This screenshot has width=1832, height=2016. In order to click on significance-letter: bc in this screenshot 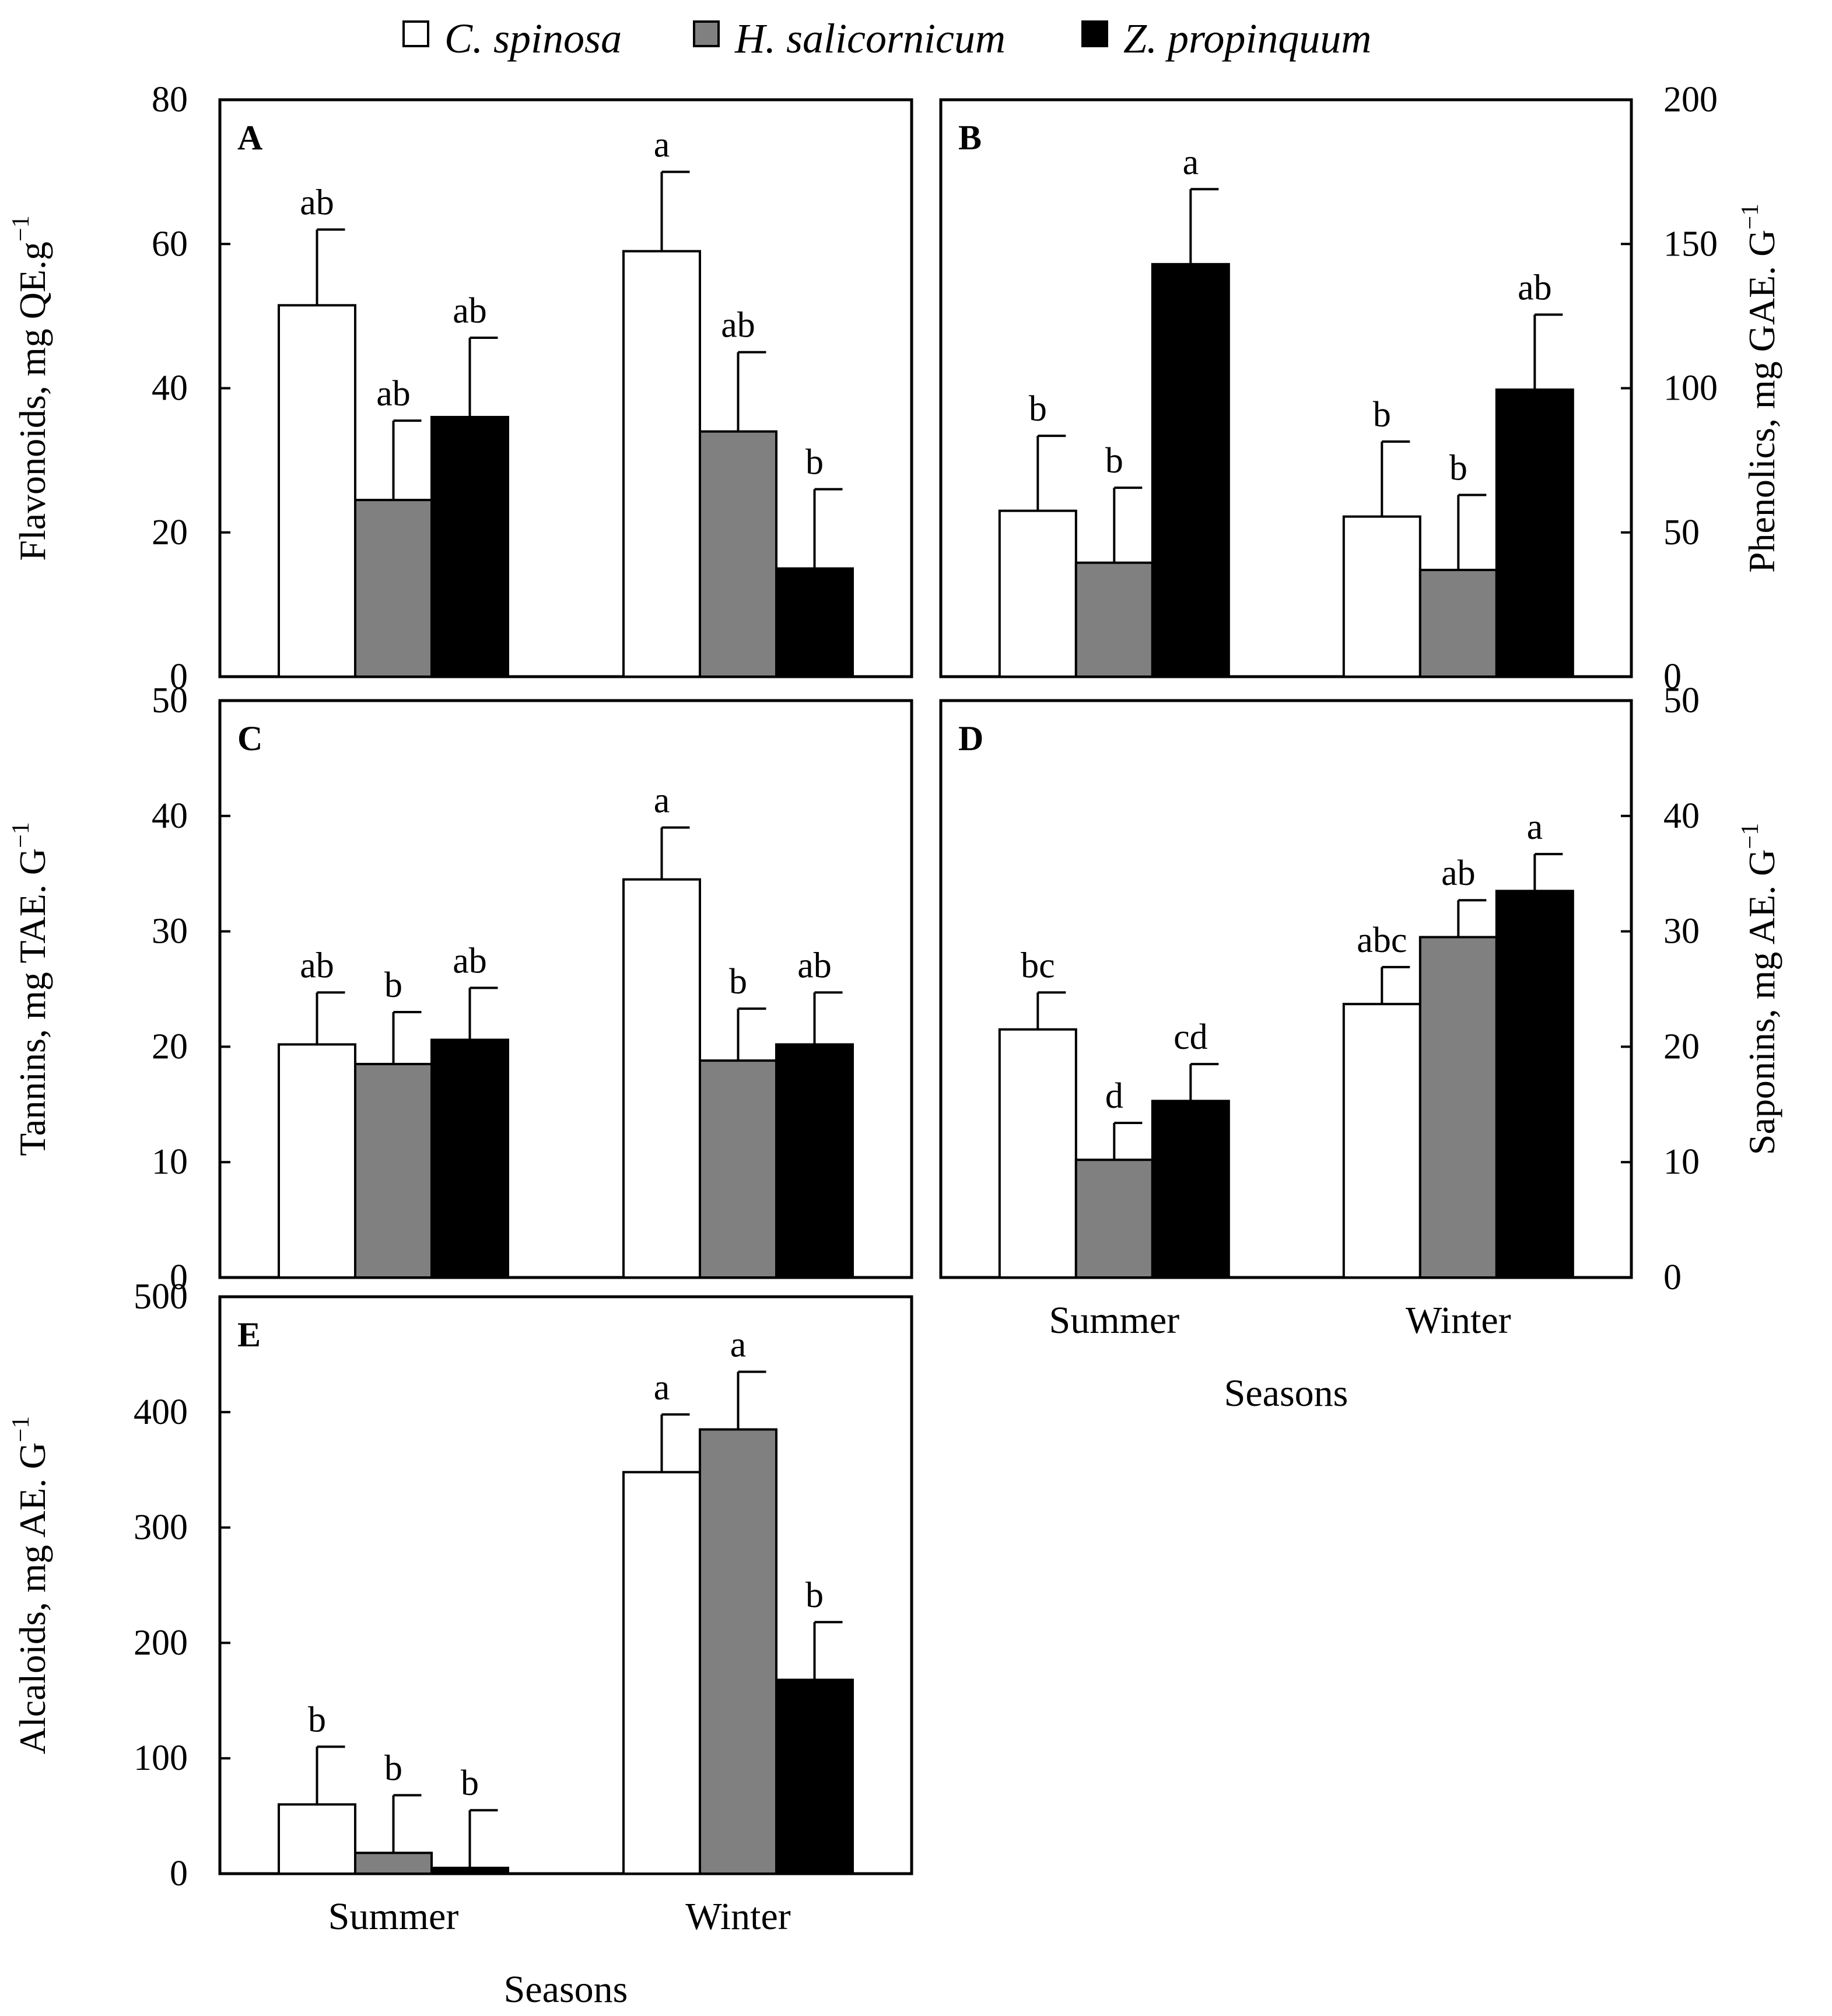, I will do `click(1038, 965)`.